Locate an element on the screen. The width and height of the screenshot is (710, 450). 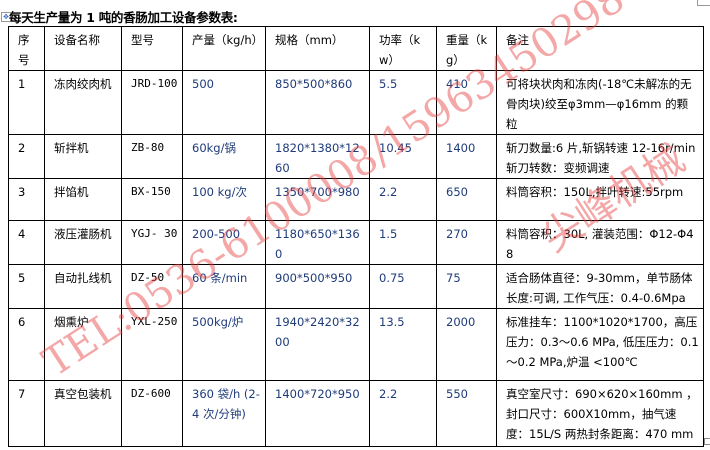
header-note: 备注 is located at coordinates (600, 48).